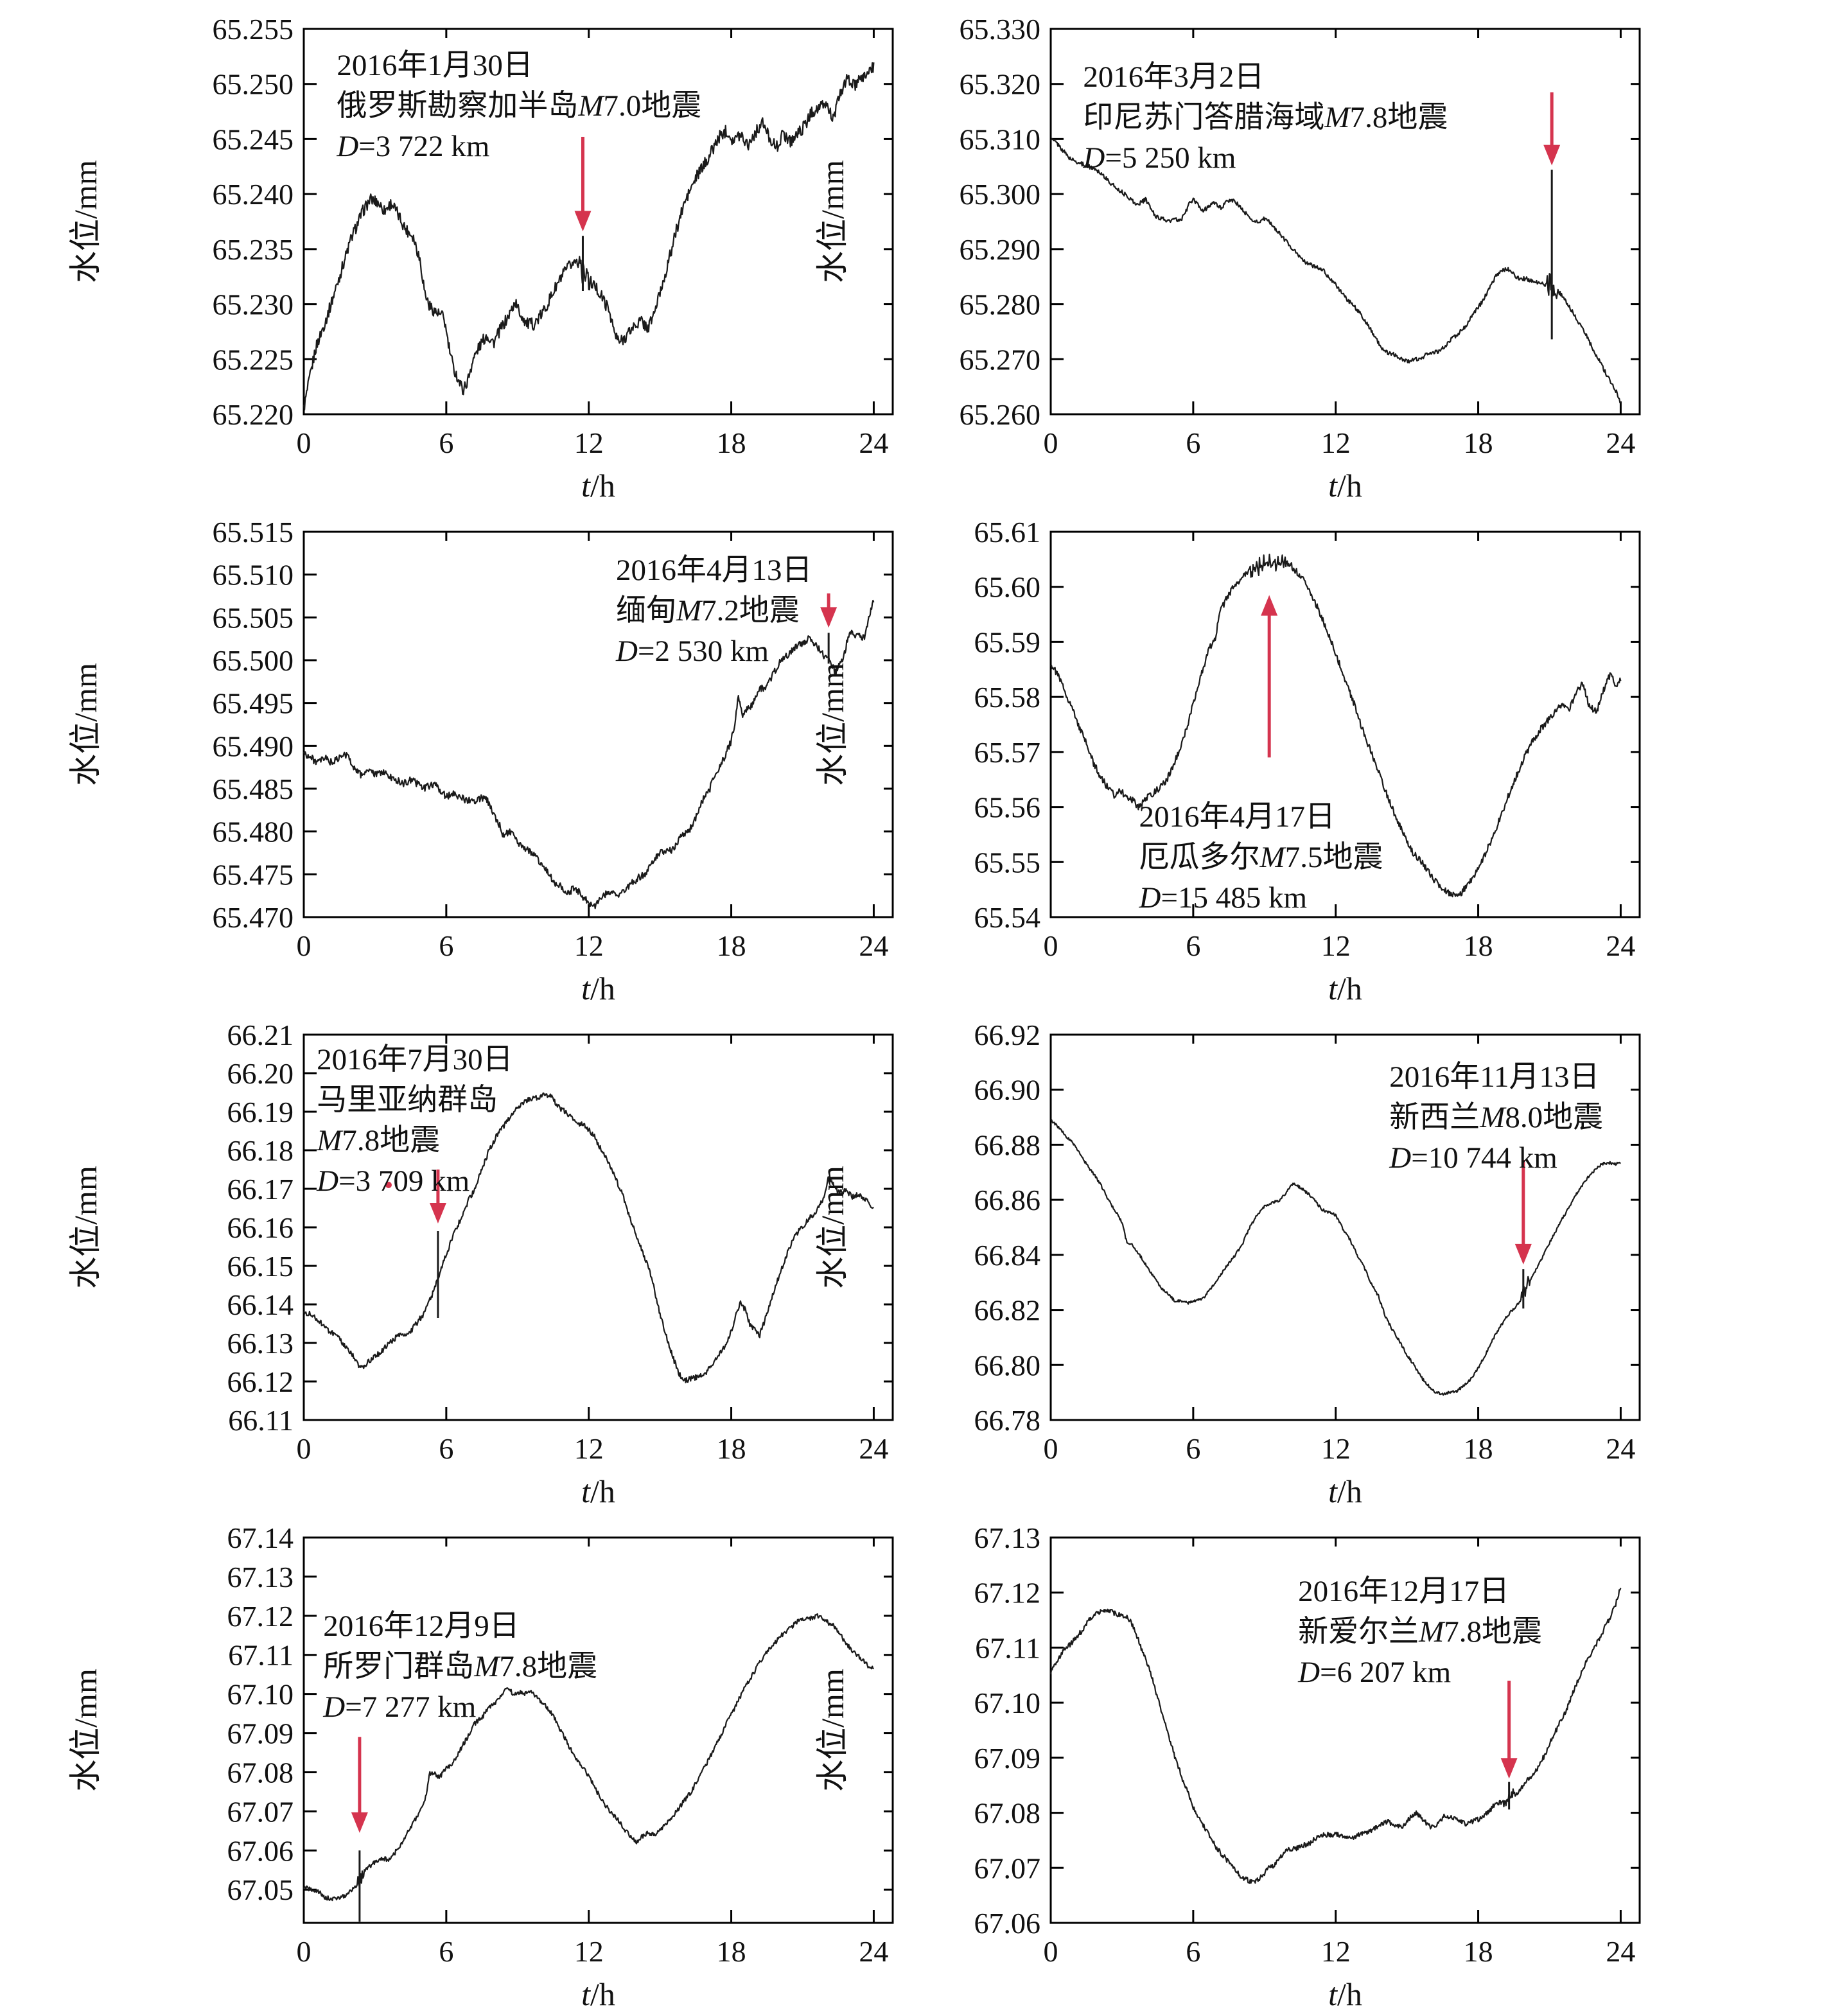 The width and height of the screenshot is (1833, 2016). What do you see at coordinates (1007, 1593) in the screenshot?
I see `y-tick-label: 67.12` at bounding box center [1007, 1593].